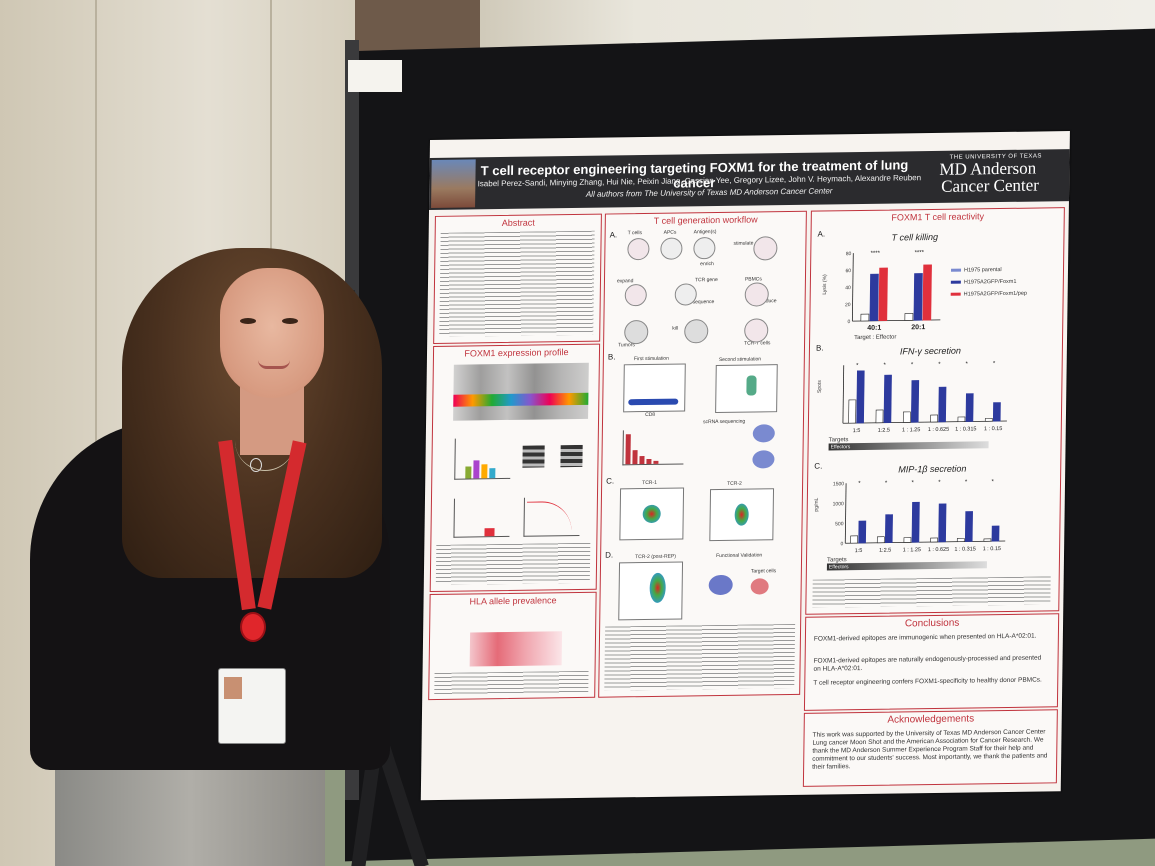 Image resolution: width=1155 pixels, height=866 pixels. Describe the element at coordinates (720, 585) in the screenshot. I see `tcr-t-cell-icon` at that location.